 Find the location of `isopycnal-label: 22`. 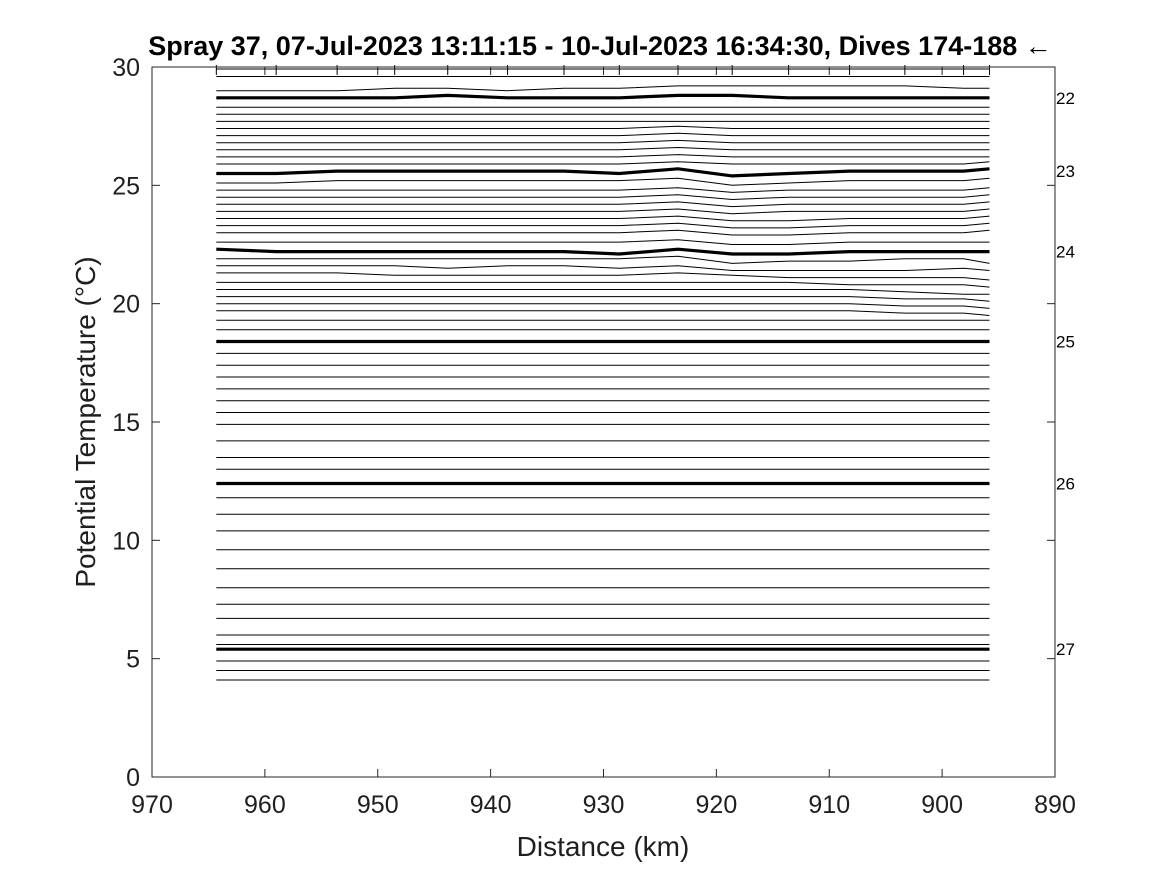

isopycnal-label: 22 is located at coordinates (1065, 98).